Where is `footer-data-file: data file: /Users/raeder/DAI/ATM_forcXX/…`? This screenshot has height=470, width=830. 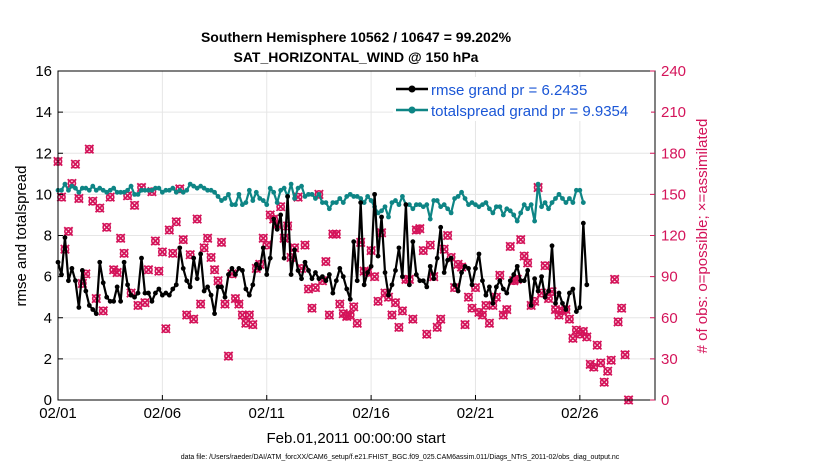
footer-data-file: data file: /Users/raeder/DAI/ATM_forcXX/… is located at coordinates (400, 457).